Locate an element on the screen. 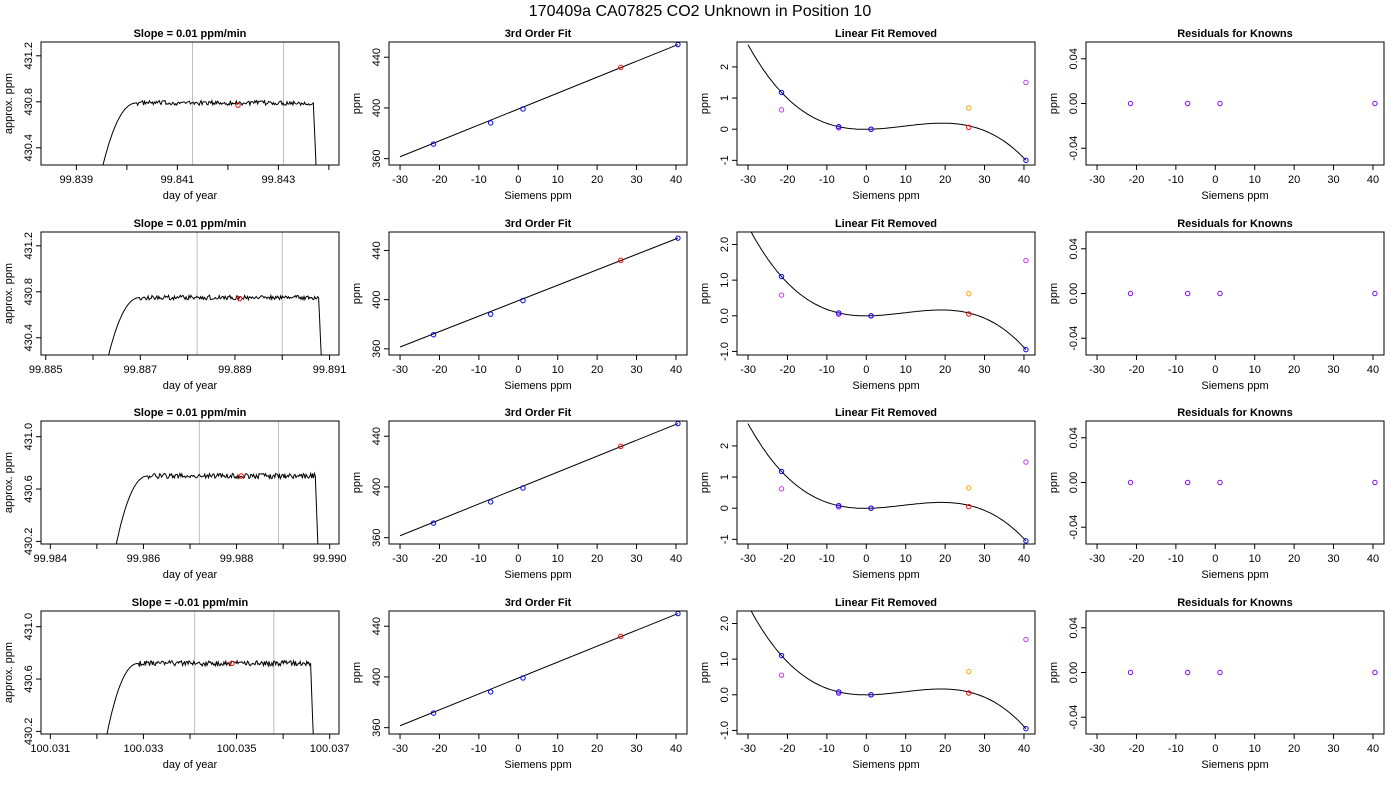  panel-title: Slope = 0.01 ppm/min is located at coordinates (190, 224).